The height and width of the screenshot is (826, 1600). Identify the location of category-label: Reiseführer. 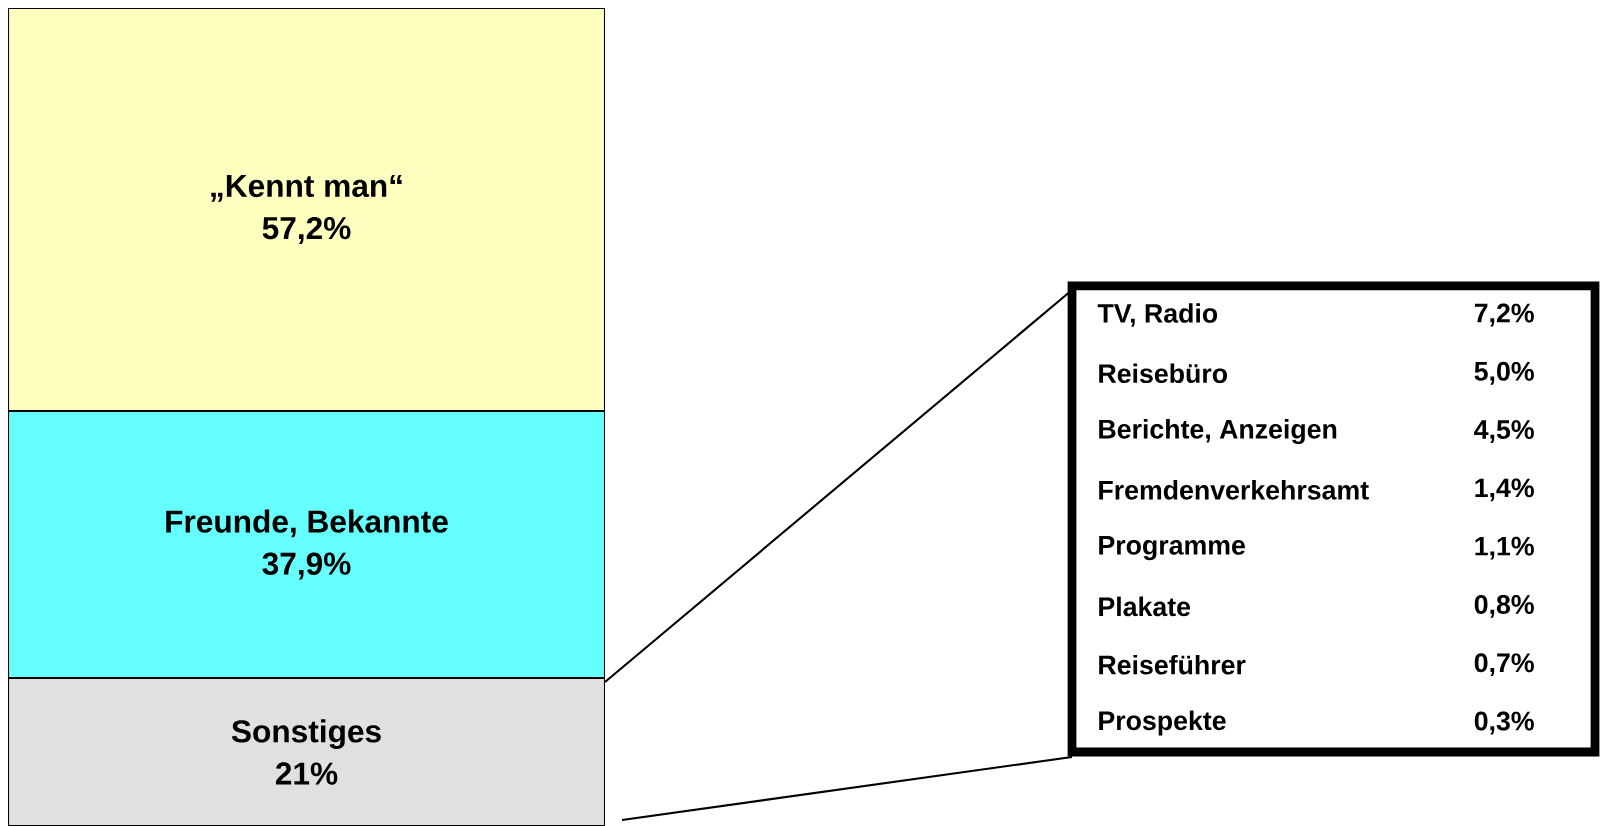
(1172, 664).